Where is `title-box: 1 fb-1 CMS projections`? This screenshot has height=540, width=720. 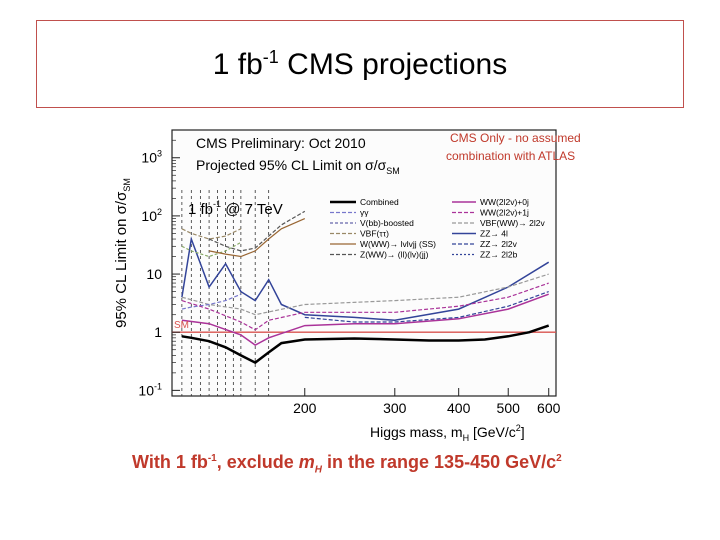 title-box: 1 fb-1 CMS projections is located at coordinates (360, 64).